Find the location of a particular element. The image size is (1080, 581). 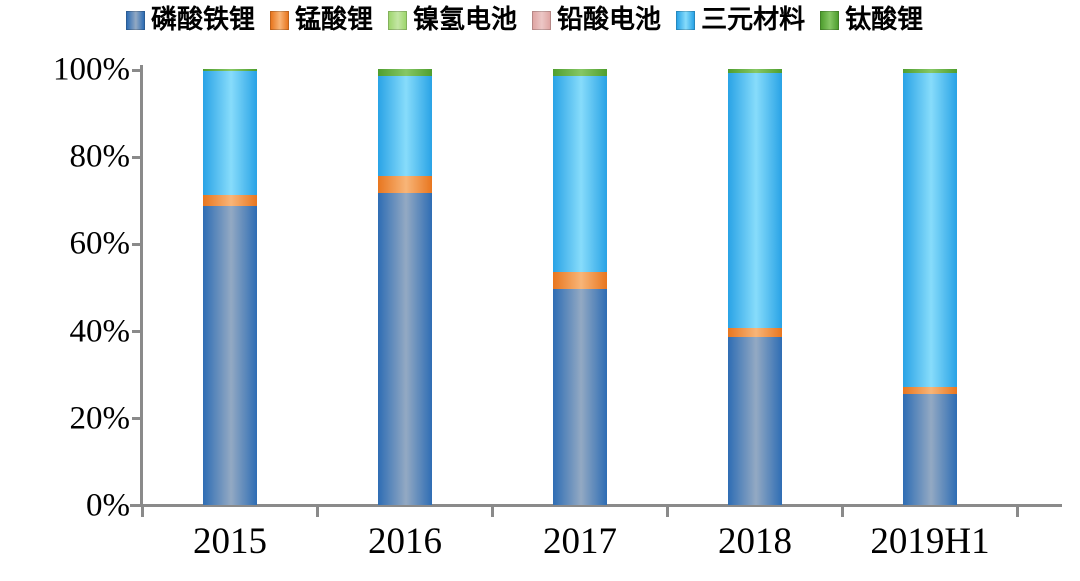

bar-segment-2017-钛酸锂 is located at coordinates (579, 72).